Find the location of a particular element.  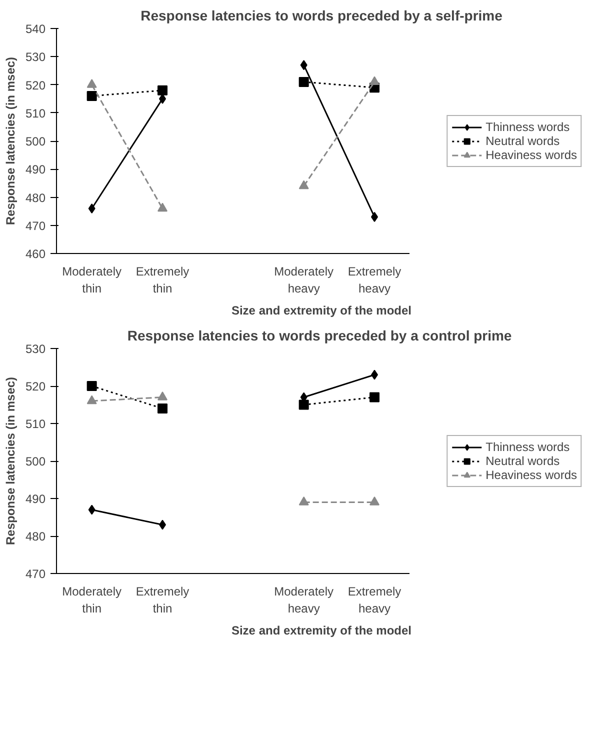

y-tick-label: 460 is located at coordinates (35, 254).